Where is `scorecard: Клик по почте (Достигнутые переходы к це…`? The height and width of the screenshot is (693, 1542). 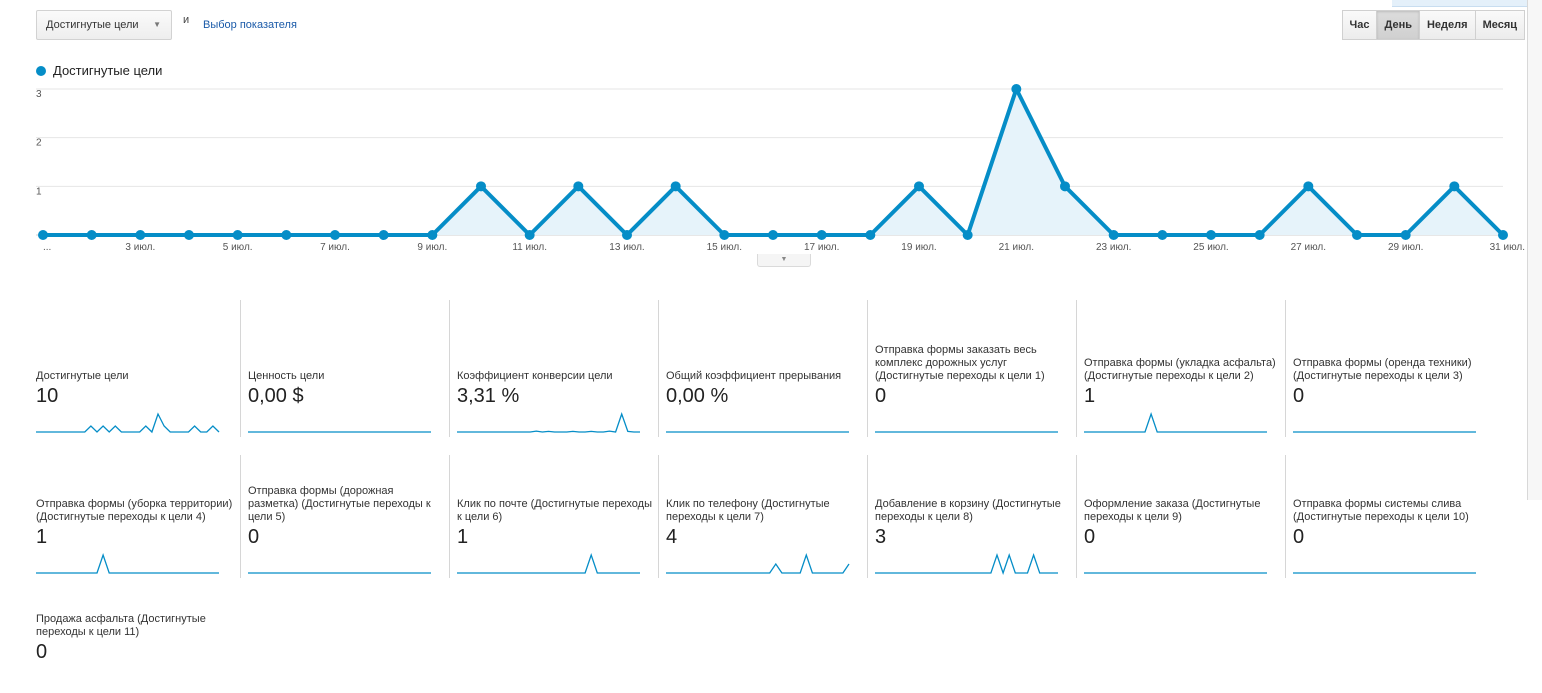
scorecard: Клик по почте (Достигнутые переходы к це… is located at coordinates (553, 516).